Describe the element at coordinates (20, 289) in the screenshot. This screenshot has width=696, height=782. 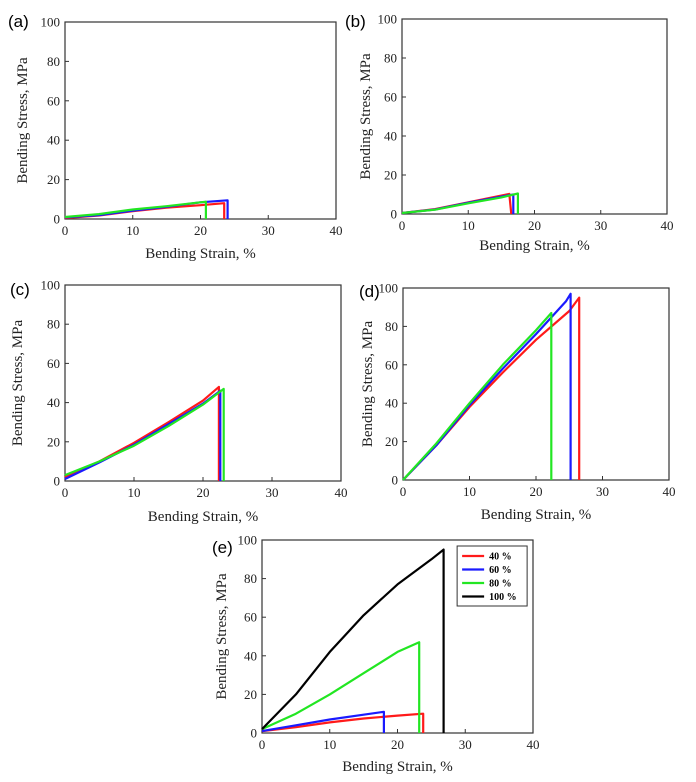
I see `panel-label: (c)` at that location.